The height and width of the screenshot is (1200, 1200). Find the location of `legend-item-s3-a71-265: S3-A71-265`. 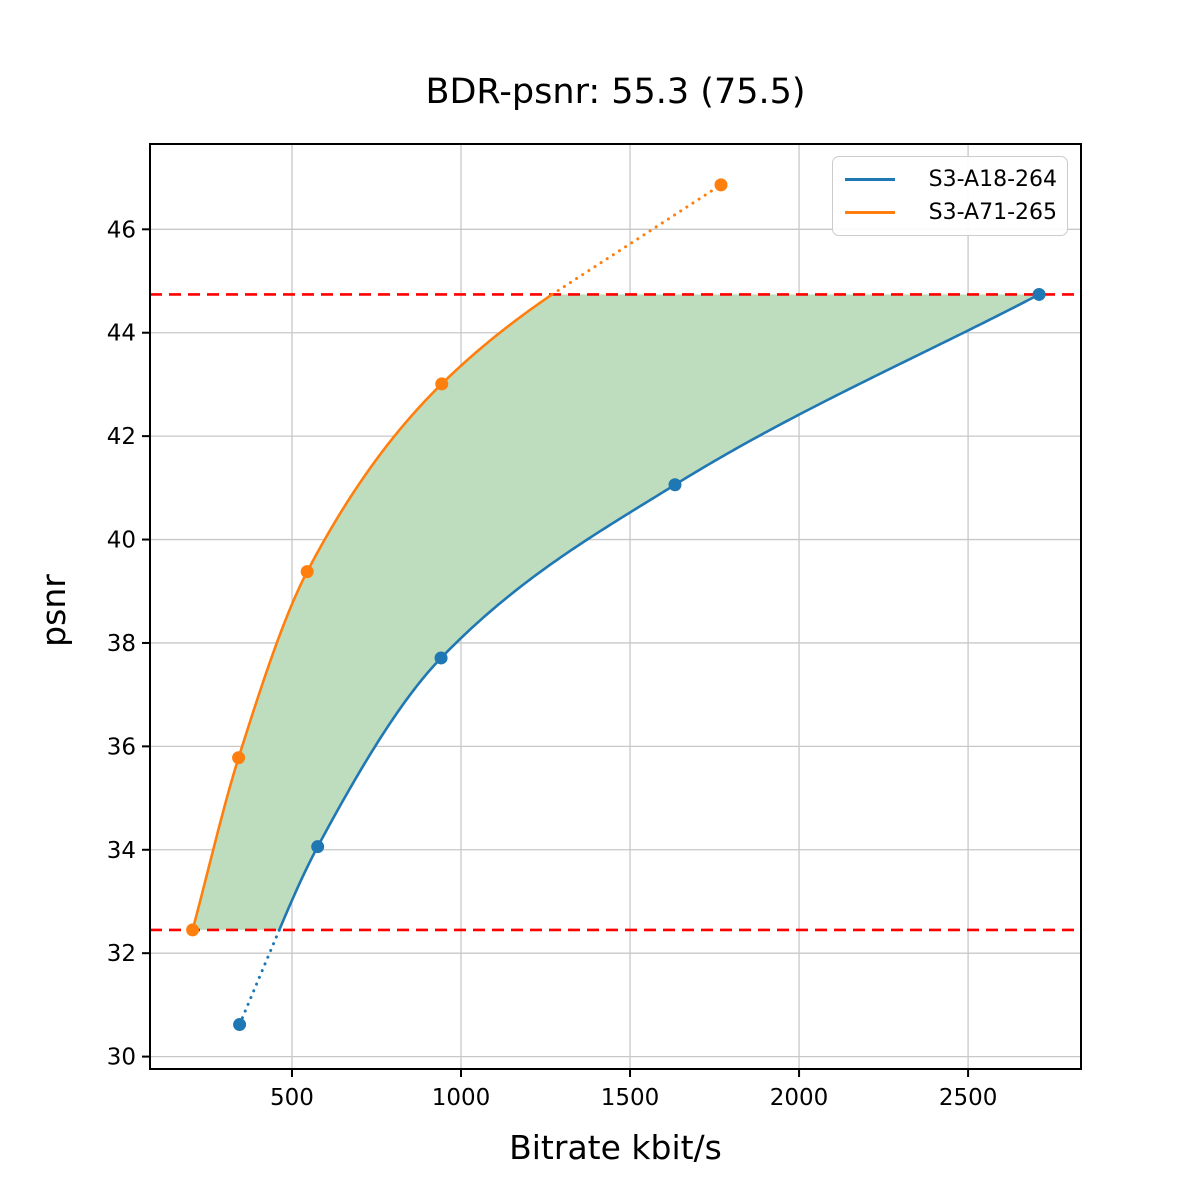

legend-item-s3-a71-265: S3-A71-265 is located at coordinates (951, 212).